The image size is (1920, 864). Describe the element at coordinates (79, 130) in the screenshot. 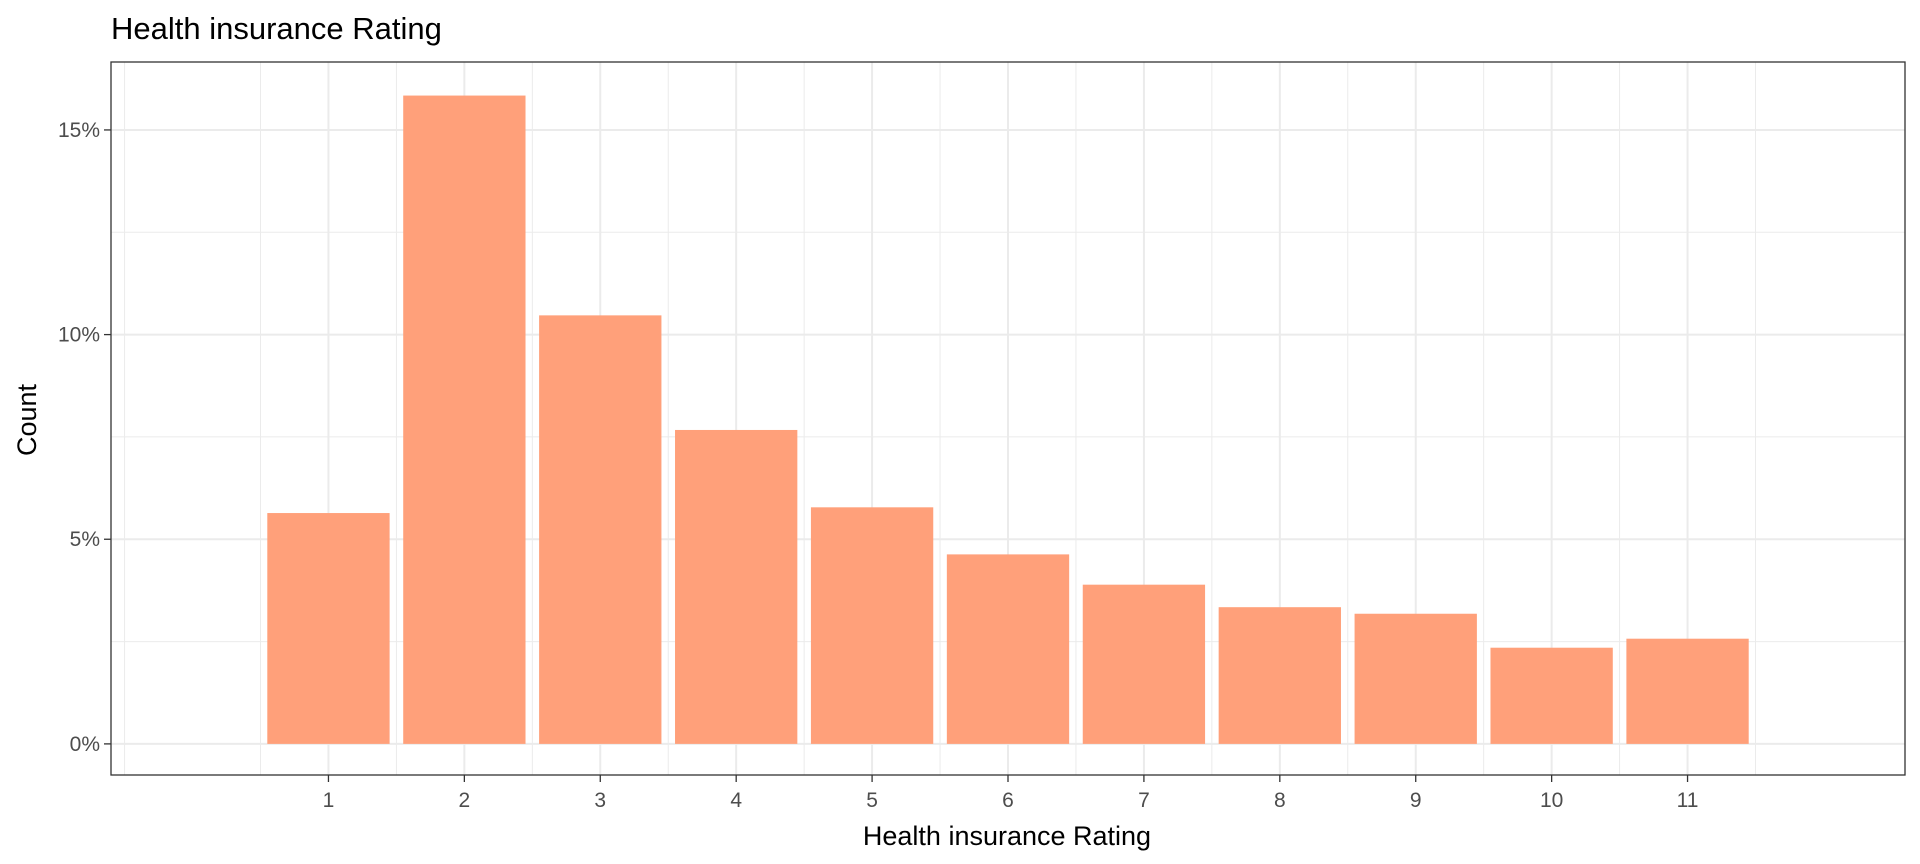

I see `y-tick-label: 15%` at that location.